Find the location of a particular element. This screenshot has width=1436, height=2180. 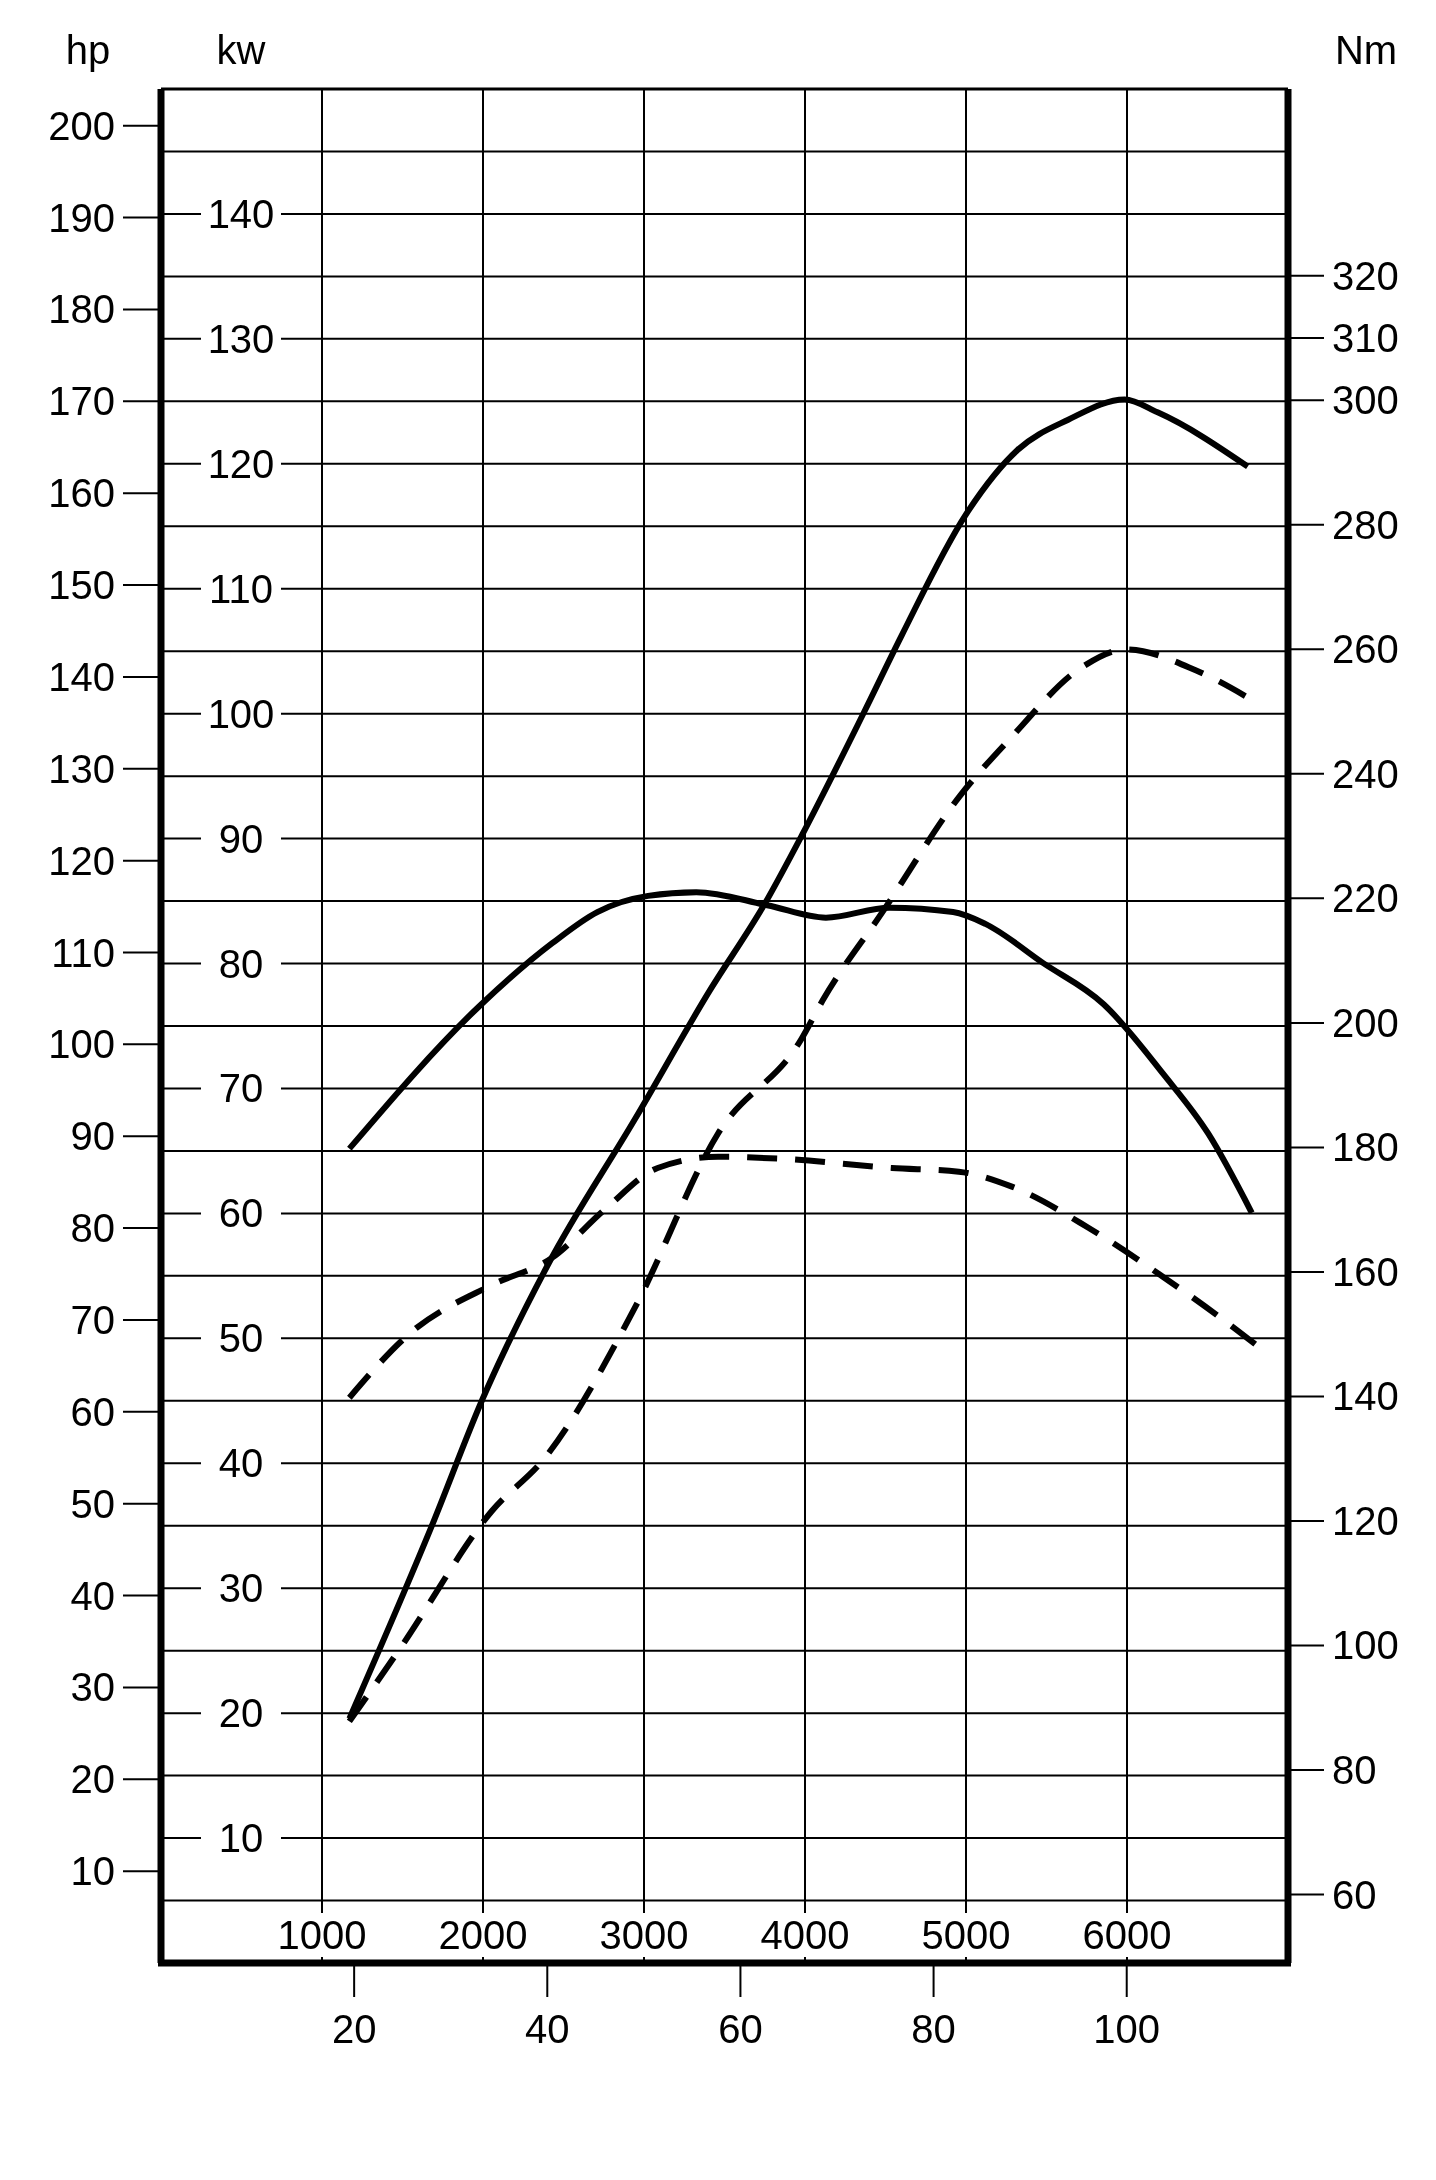

y-tick-label: 80 is located at coordinates (92, 1228).